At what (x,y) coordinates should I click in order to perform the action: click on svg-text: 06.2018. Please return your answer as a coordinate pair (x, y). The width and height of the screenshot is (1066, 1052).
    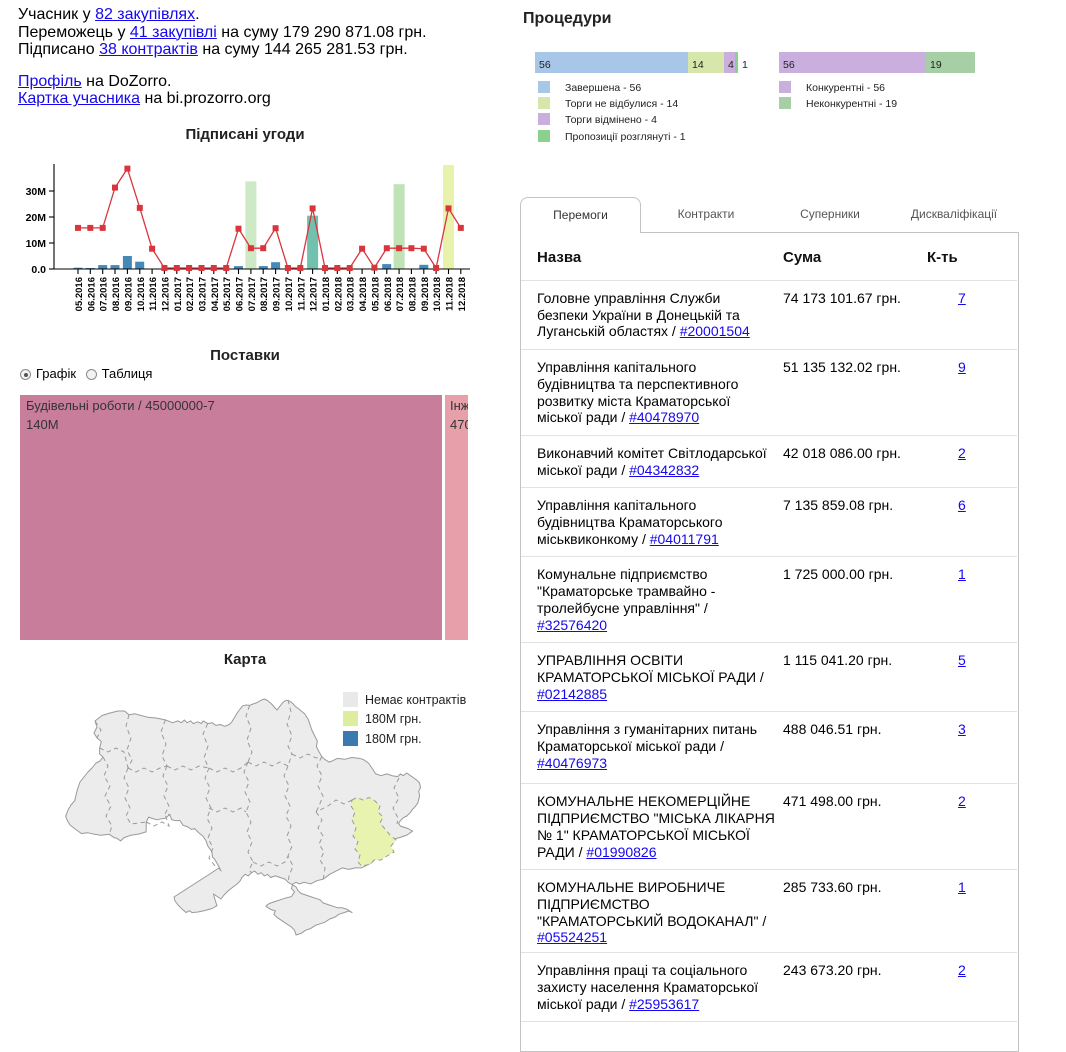
    Looking at the image, I should click on (388, 294).